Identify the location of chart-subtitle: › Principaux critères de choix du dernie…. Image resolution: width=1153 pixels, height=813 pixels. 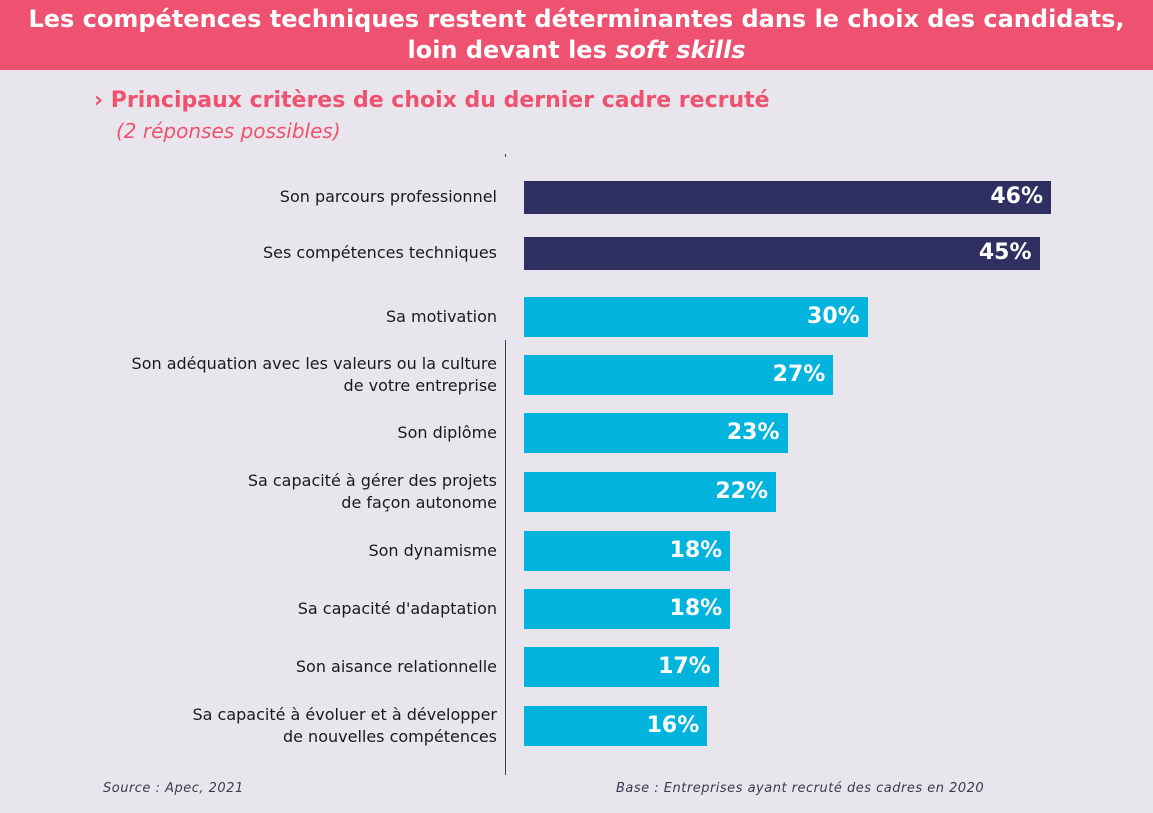
(432, 100).